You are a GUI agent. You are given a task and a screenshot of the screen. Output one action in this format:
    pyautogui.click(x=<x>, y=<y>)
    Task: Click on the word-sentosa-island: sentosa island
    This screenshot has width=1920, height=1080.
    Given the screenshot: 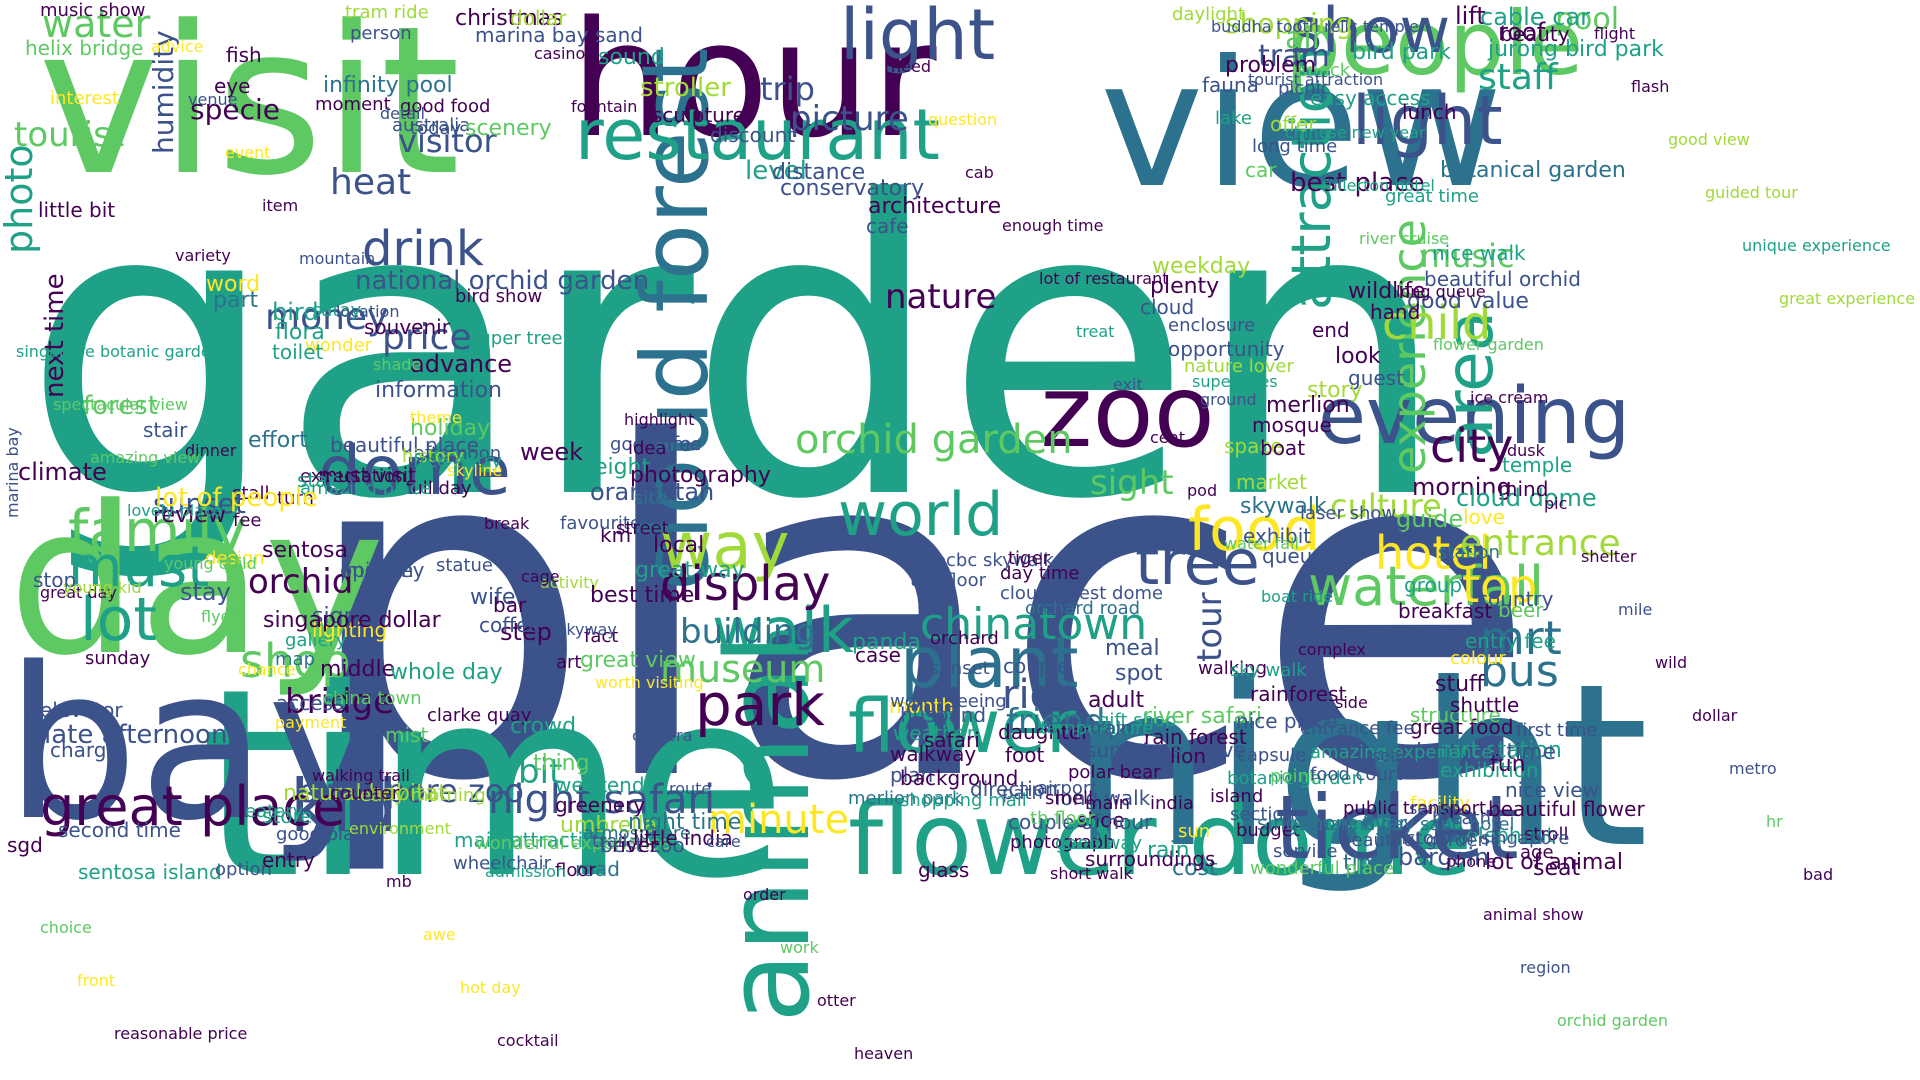 What is the action you would take?
    pyautogui.click(x=150, y=872)
    